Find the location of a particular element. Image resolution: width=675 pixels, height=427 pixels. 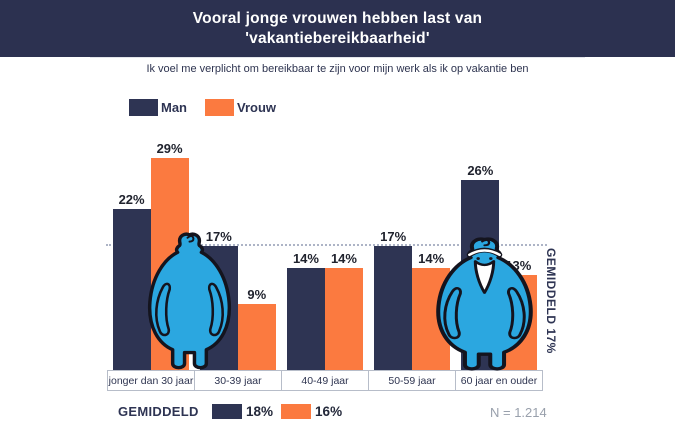

category-label: jonger dan 30 jaar is located at coordinates (151, 380).